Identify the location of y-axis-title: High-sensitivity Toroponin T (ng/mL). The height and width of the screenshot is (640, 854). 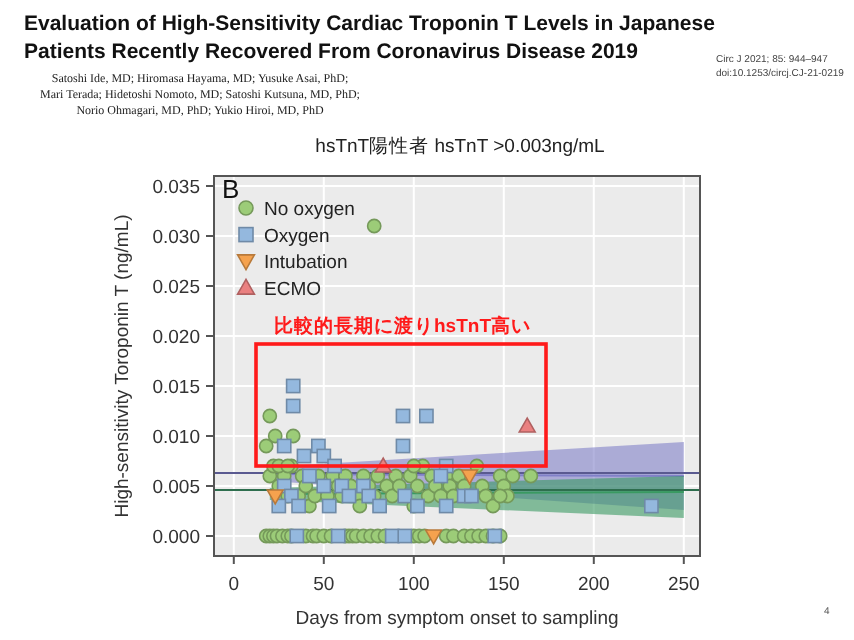
(123, 366).